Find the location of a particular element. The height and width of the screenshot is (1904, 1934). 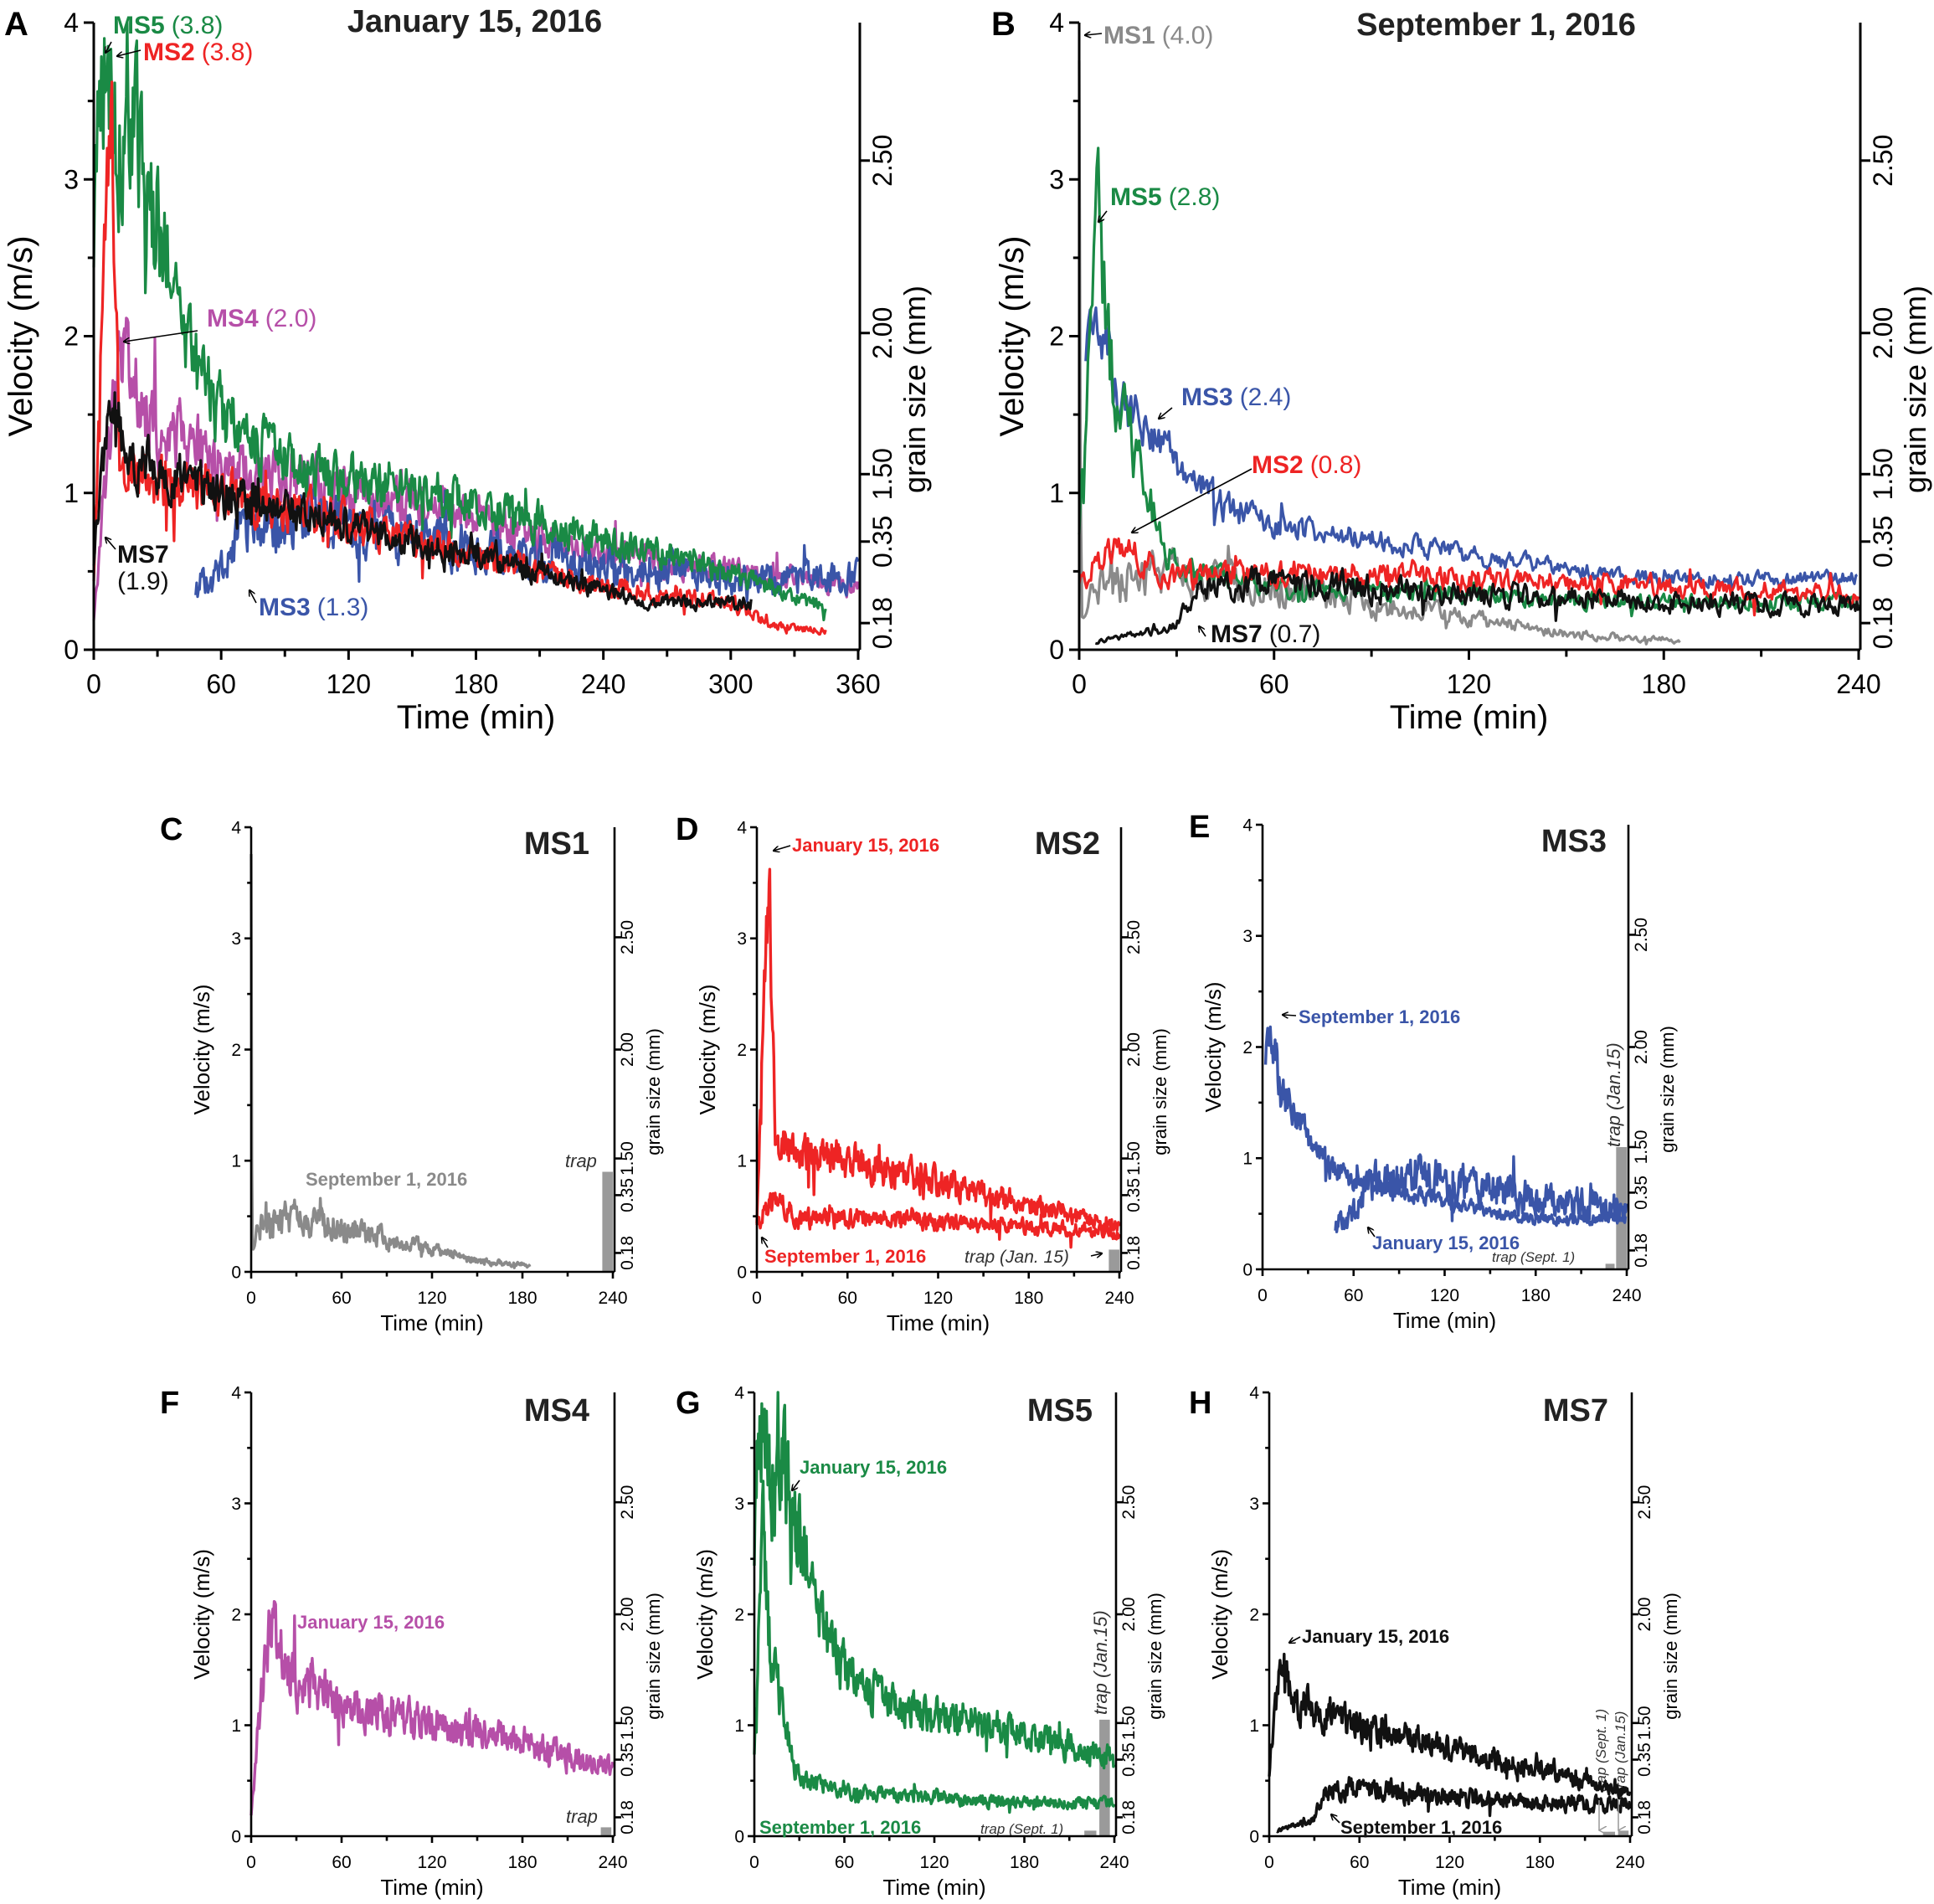

trap-label: trap (Sept. 1) is located at coordinates (1021, 1829).